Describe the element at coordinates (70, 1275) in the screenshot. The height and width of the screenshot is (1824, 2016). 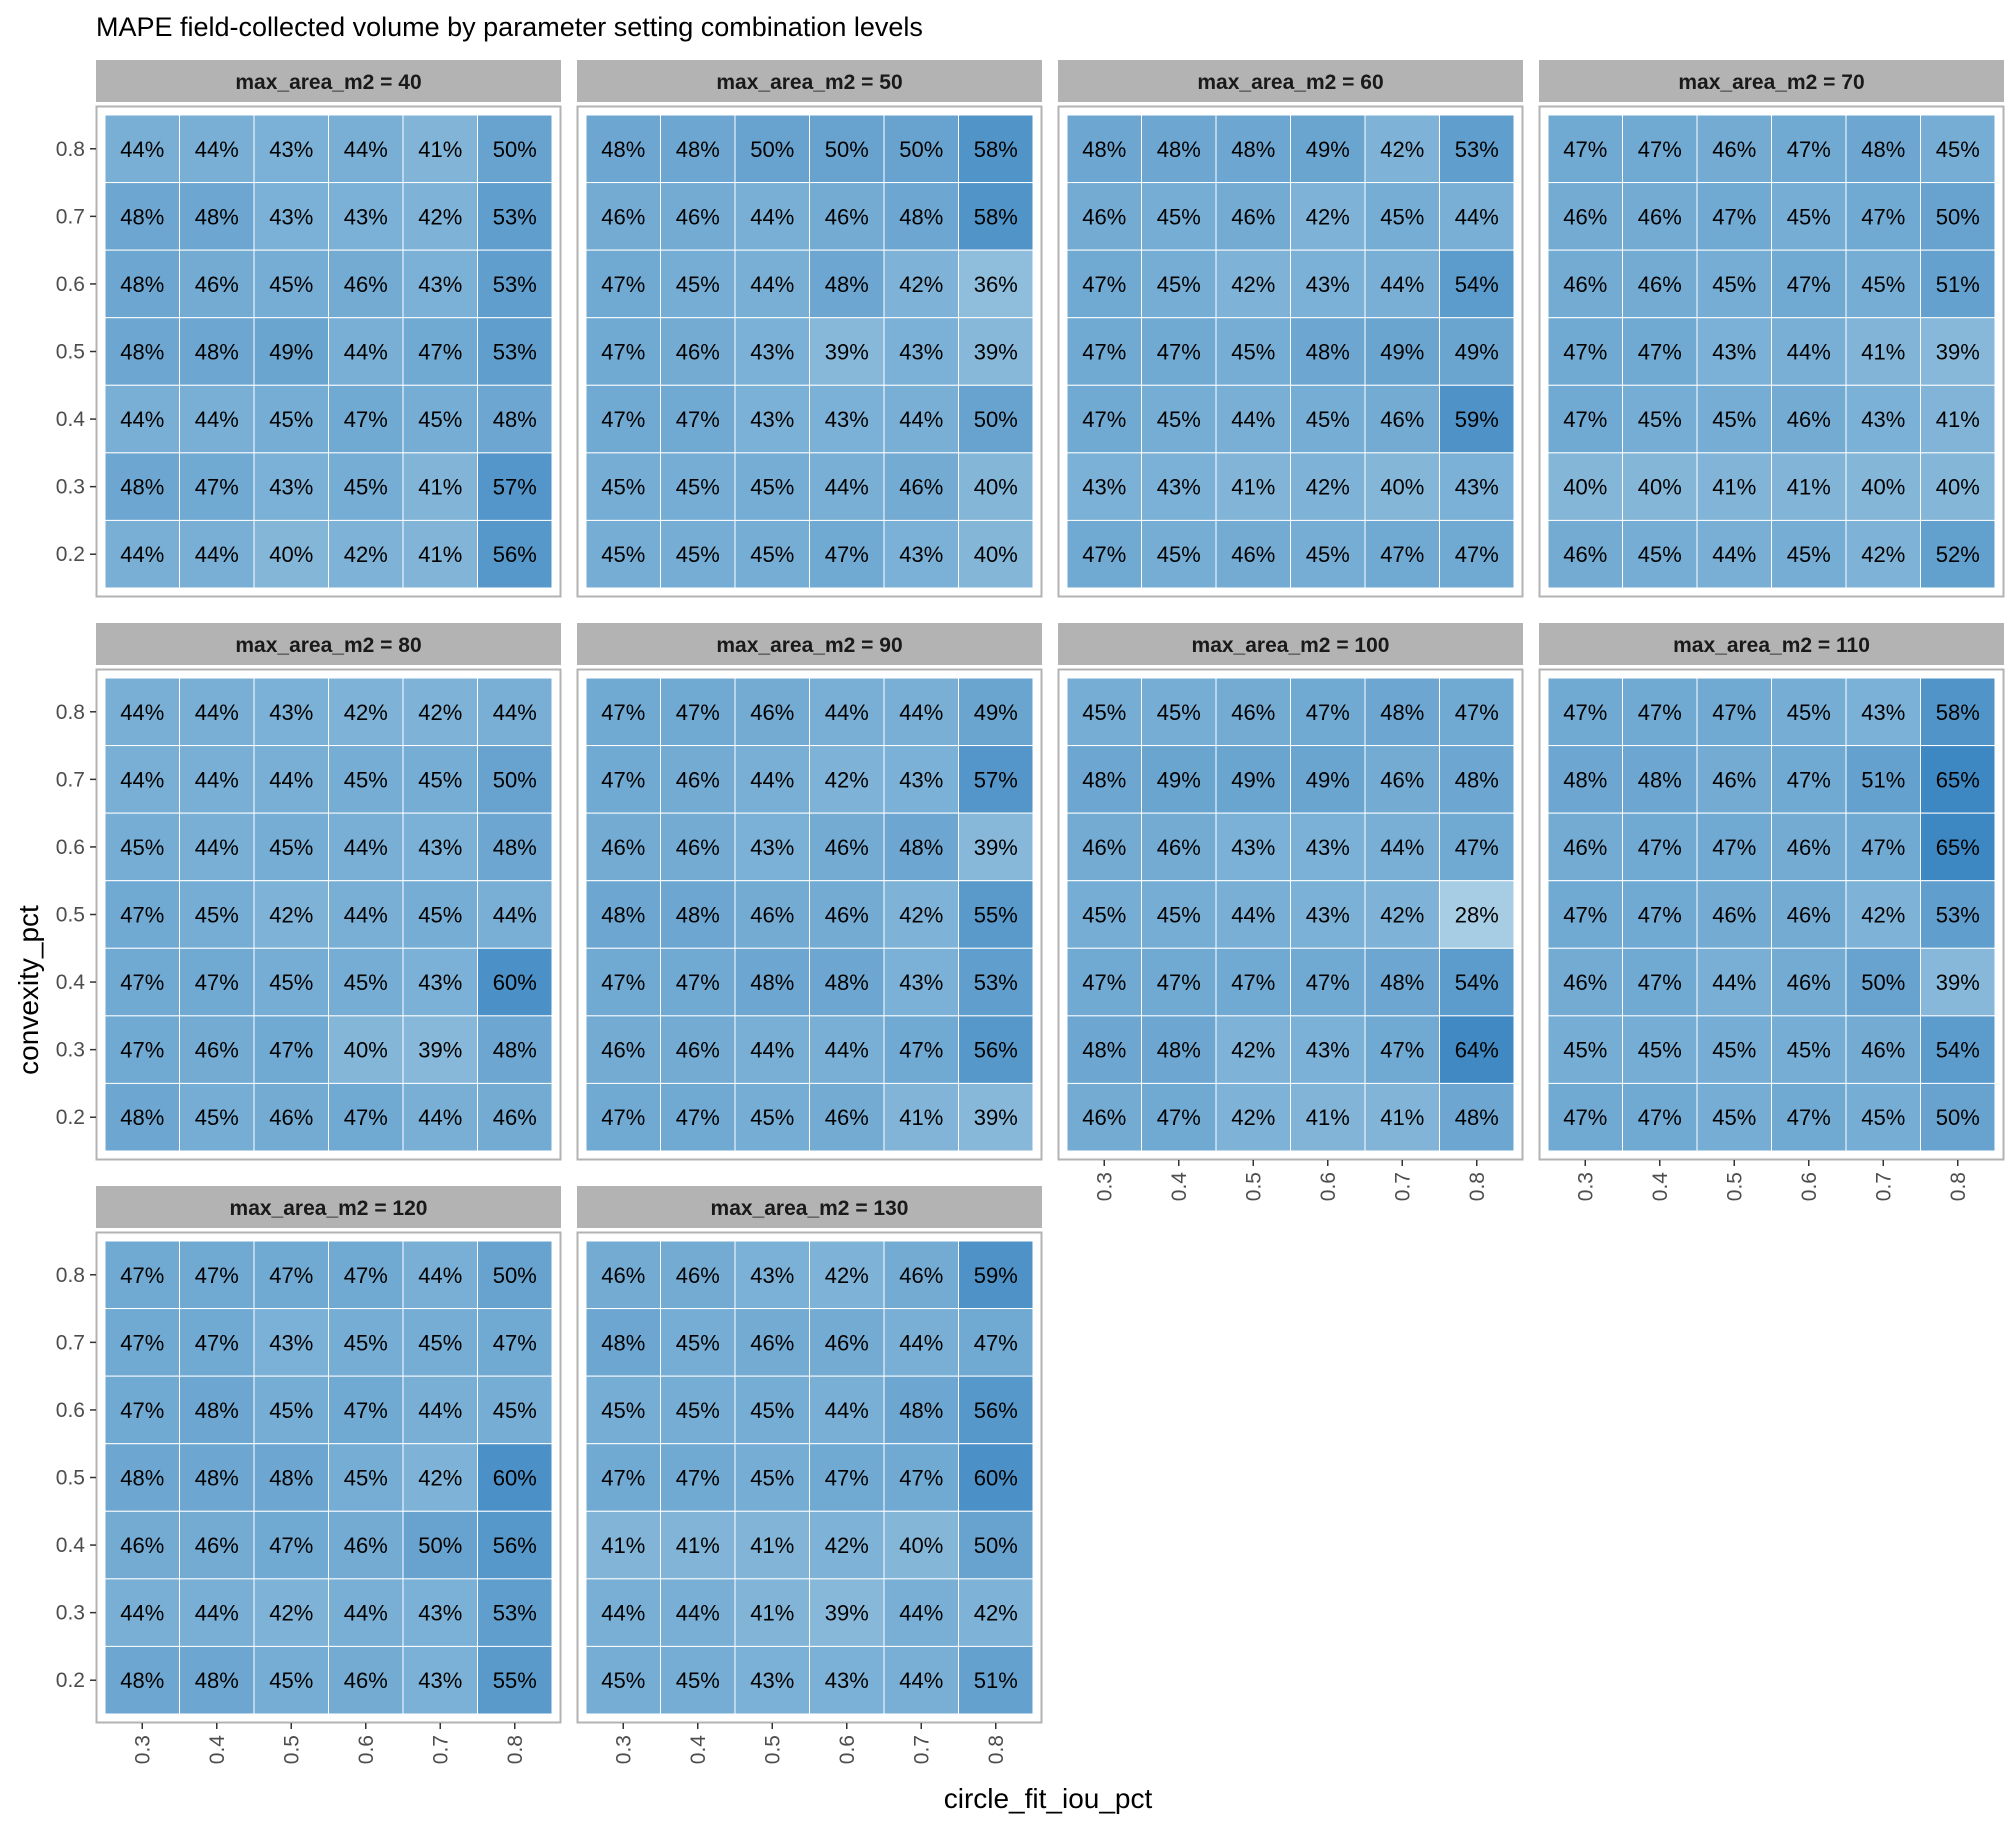
I see `y-tick-label: 0.8` at that location.